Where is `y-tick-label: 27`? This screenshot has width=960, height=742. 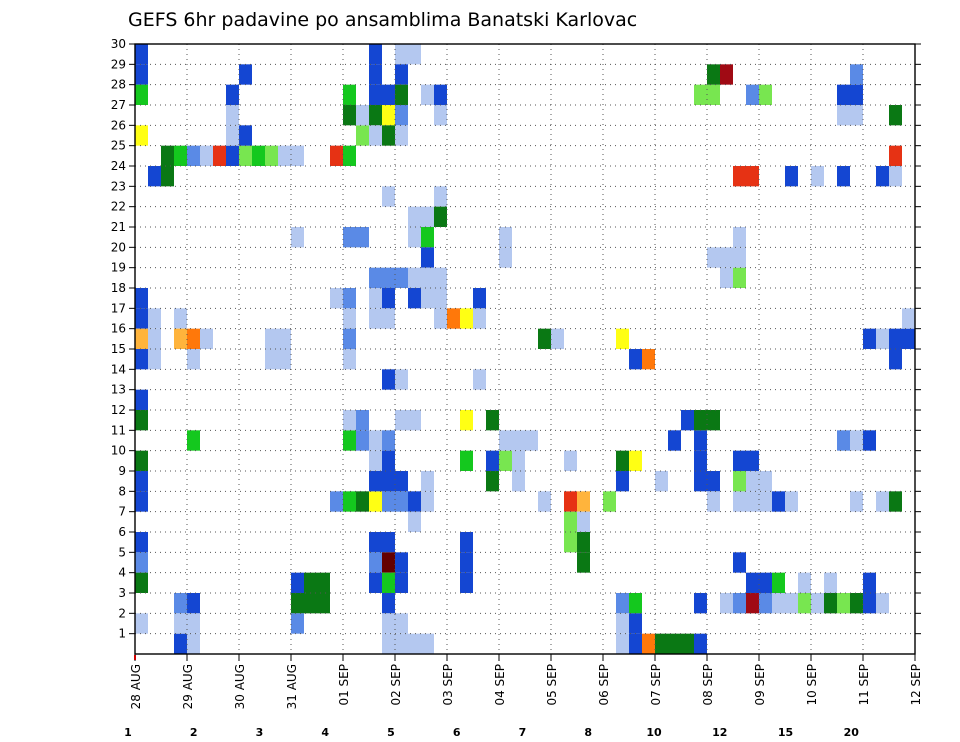
y-tick-label: 27 is located at coordinates (118, 105).